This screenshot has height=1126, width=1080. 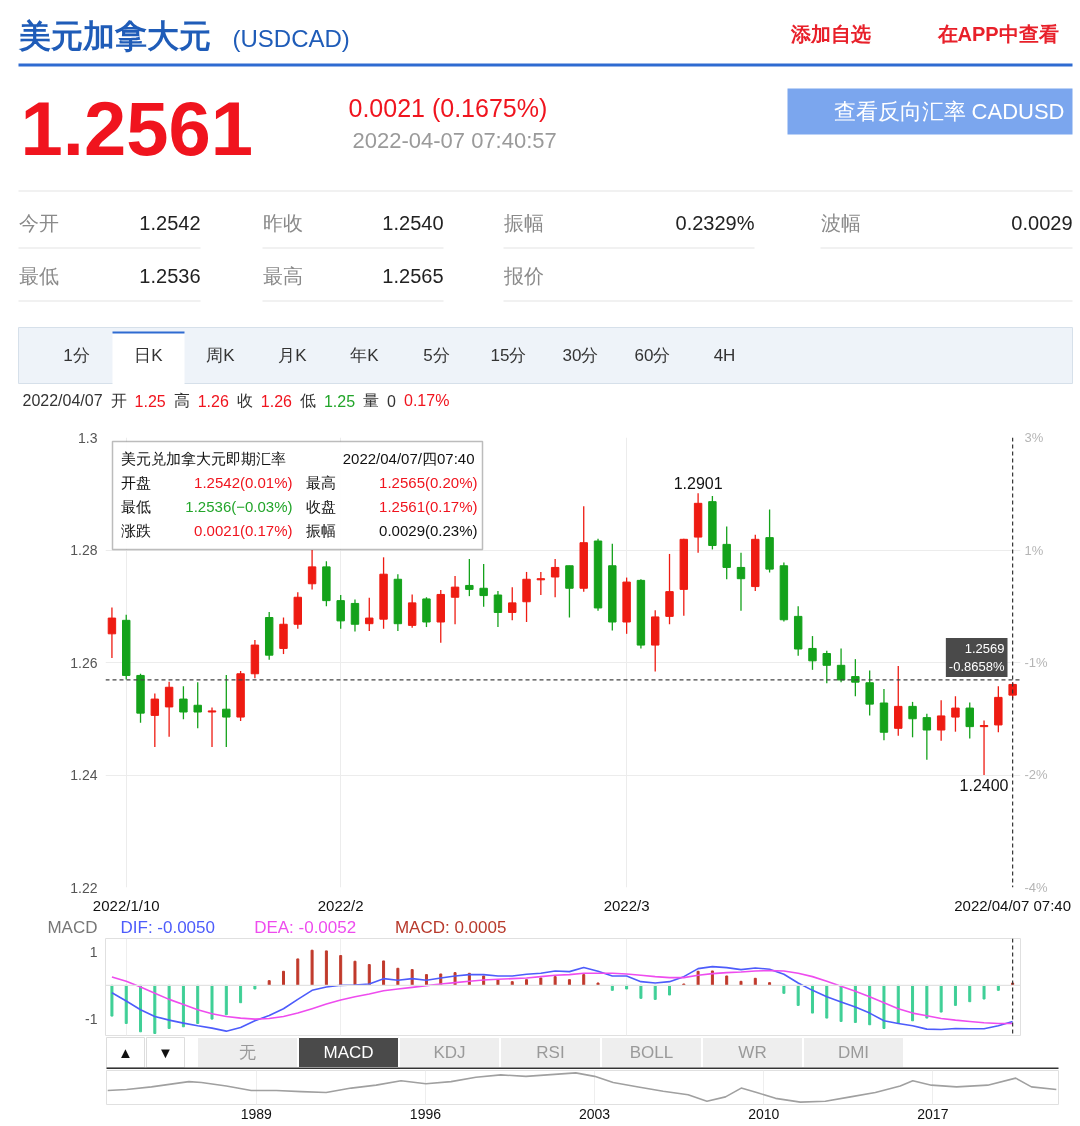 I want to click on chart-title: 2022/04/07 开 1.25 高 1.26 收 1.26 低 1.25 量 0 0.17%, so click(x=236, y=401).